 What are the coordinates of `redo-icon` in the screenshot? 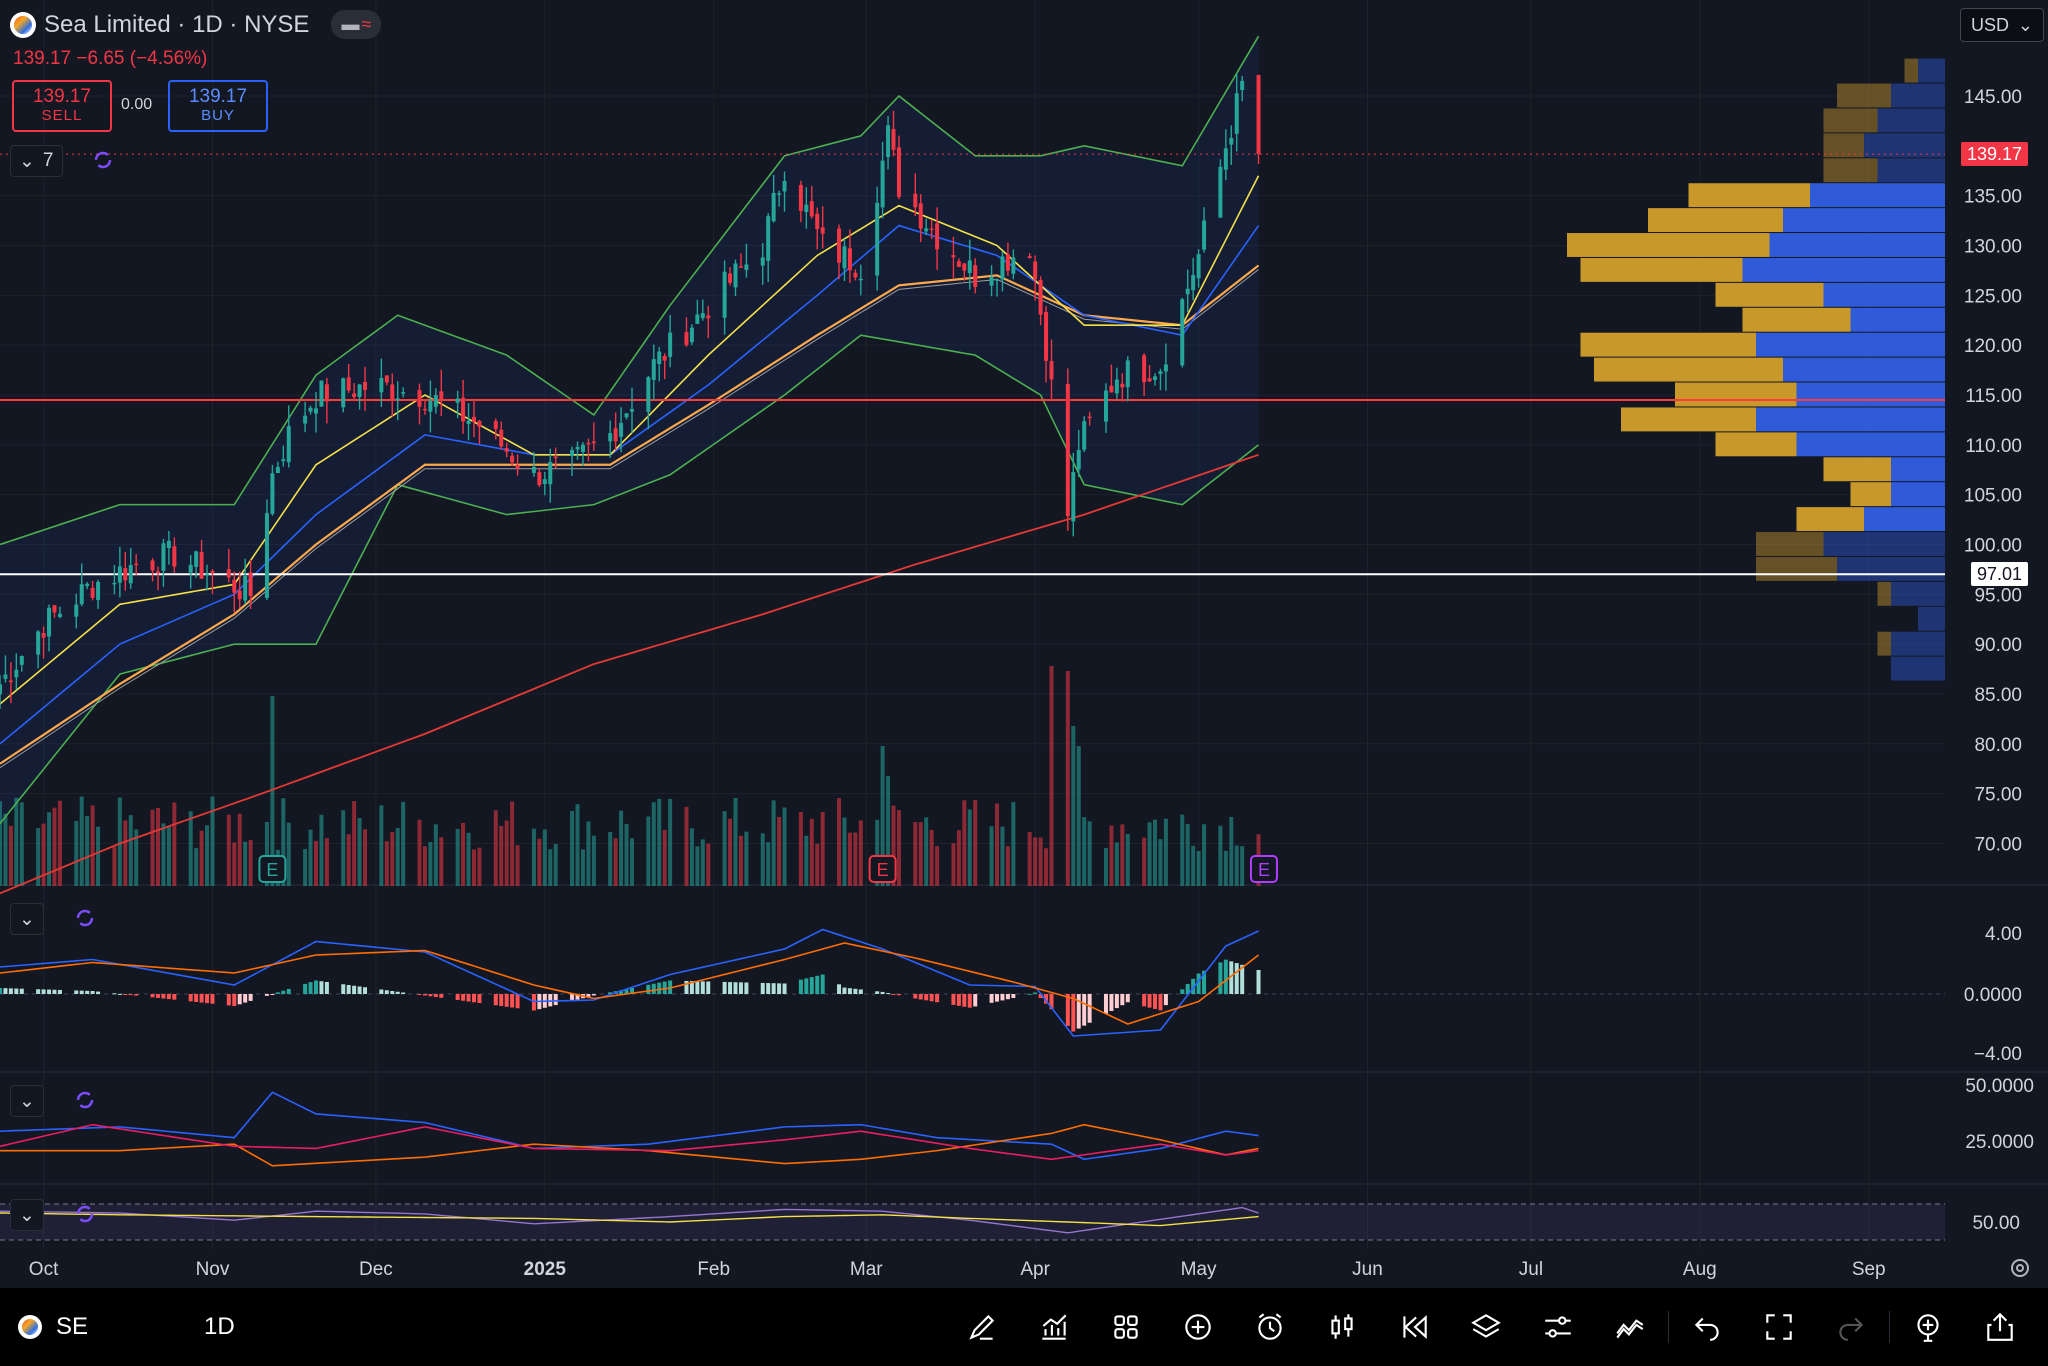 It's located at (1851, 1327).